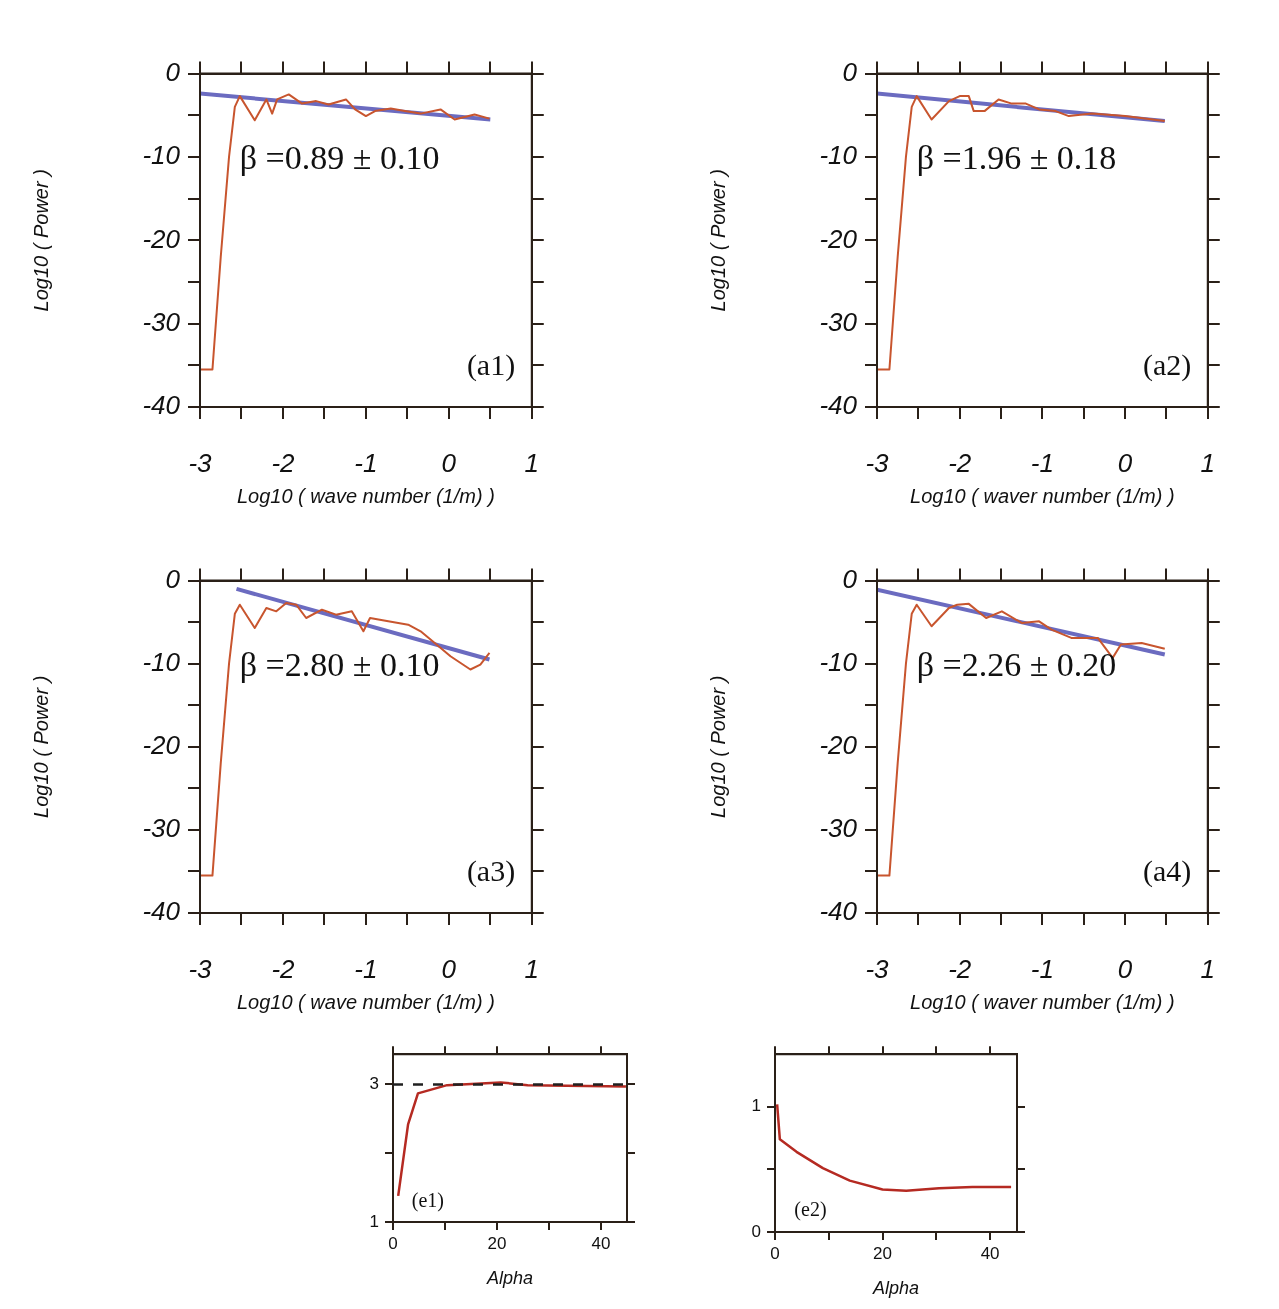 Image resolution: width=1279 pixels, height=1309 pixels. Describe the element at coordinates (1016, 664) in the screenshot. I see `annotation: β =2.26 ± 0.20` at that location.